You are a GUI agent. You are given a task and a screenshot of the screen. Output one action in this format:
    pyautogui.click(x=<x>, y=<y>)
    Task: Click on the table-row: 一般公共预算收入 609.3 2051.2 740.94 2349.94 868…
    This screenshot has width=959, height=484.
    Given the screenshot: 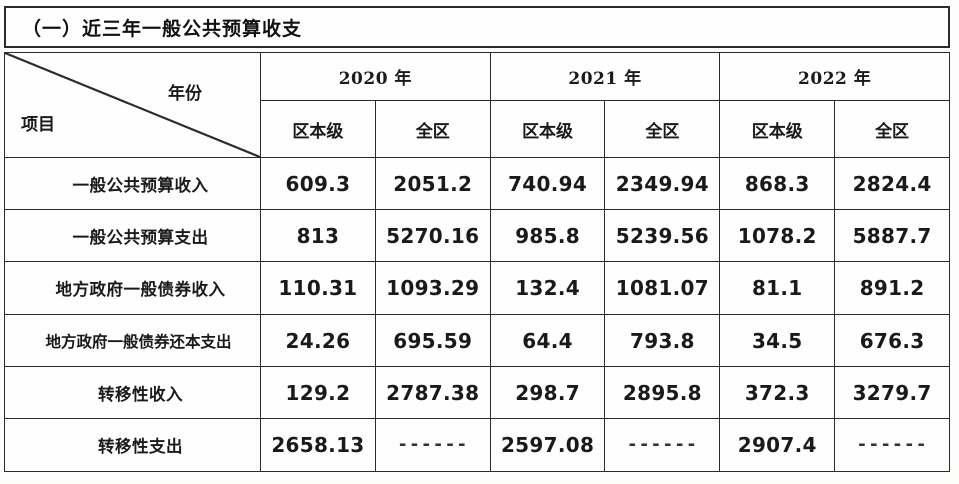 What is the action you would take?
    pyautogui.click(x=477, y=183)
    